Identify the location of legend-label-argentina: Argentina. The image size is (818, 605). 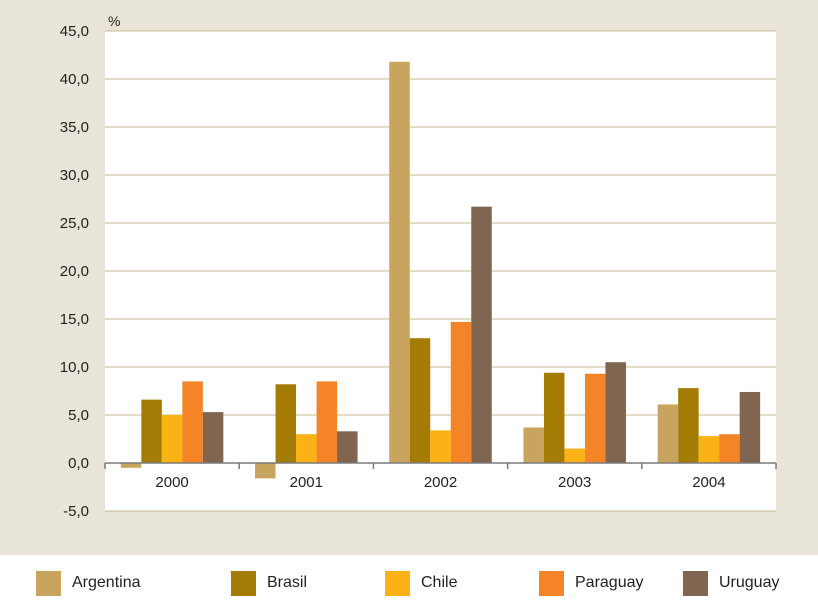
(106, 583).